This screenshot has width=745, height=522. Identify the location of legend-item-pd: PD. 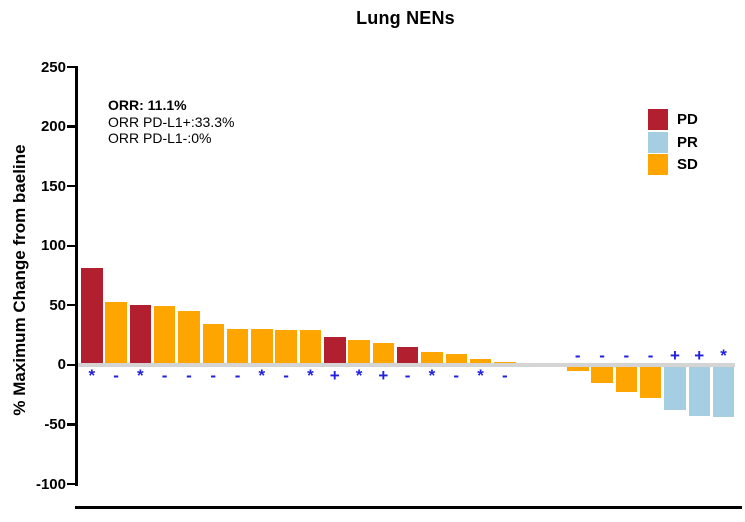
(673, 119).